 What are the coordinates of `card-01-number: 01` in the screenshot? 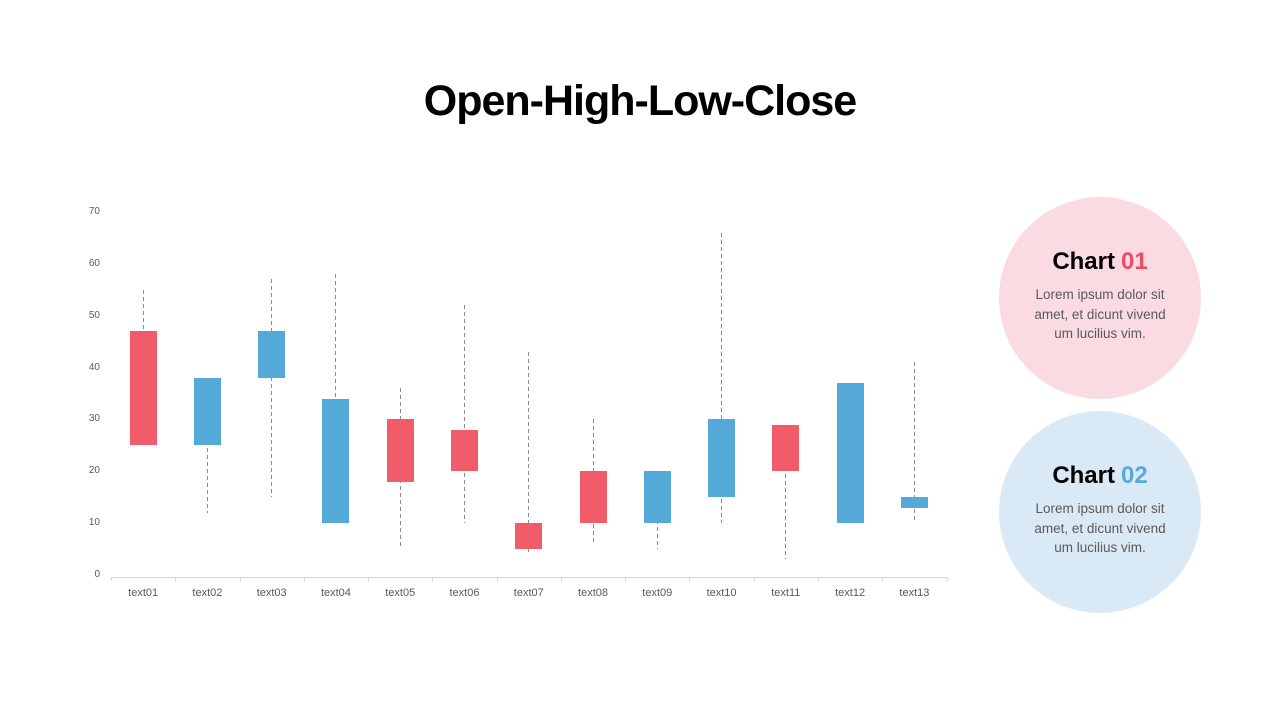 It's located at (1134, 261).